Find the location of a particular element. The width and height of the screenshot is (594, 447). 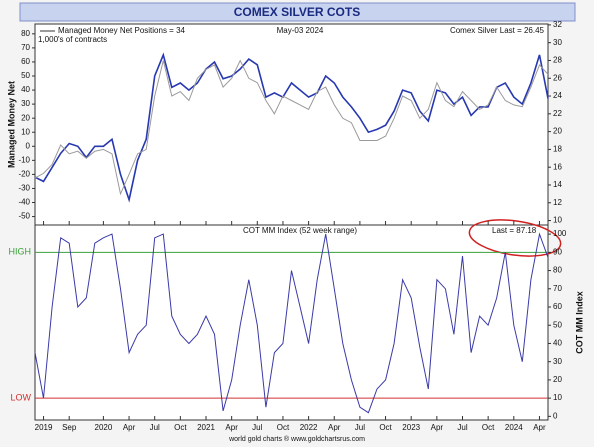

annotation: Last = 87.18 is located at coordinates (514, 230).